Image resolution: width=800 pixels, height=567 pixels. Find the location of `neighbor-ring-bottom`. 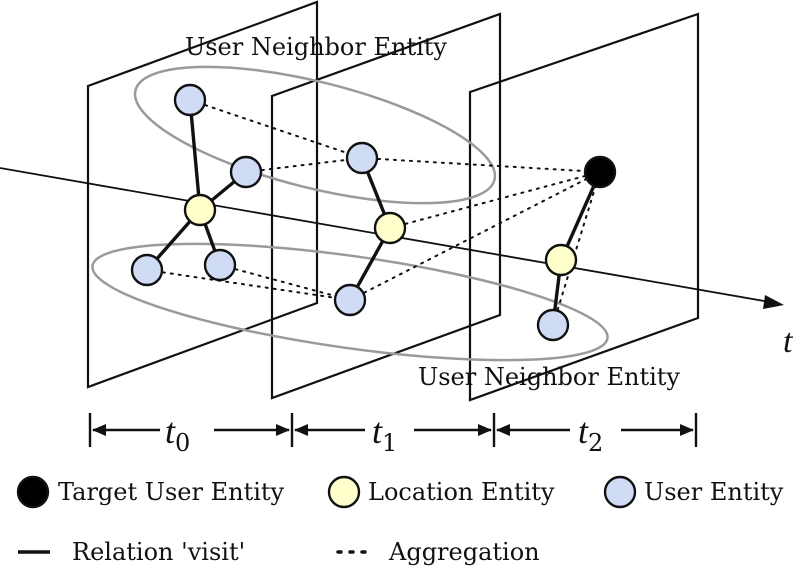

neighbor-ring-bottom is located at coordinates (350, 302).